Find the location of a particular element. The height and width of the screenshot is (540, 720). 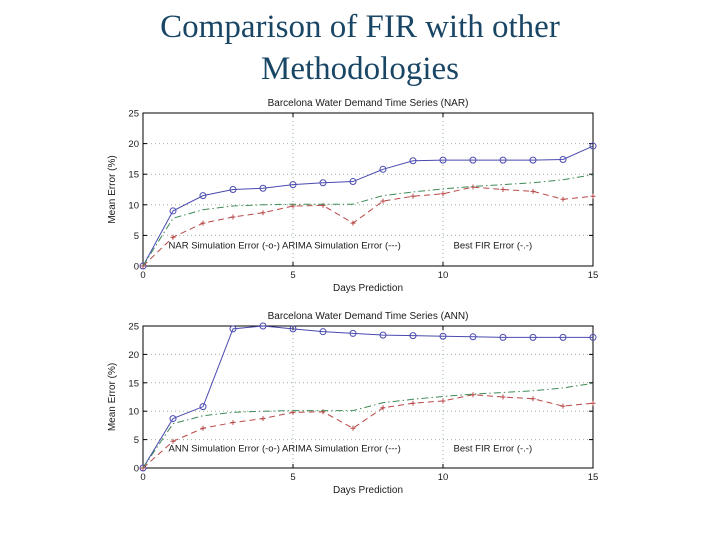

legend-right-text: Best FIR Error (-.-) is located at coordinates (493, 245).